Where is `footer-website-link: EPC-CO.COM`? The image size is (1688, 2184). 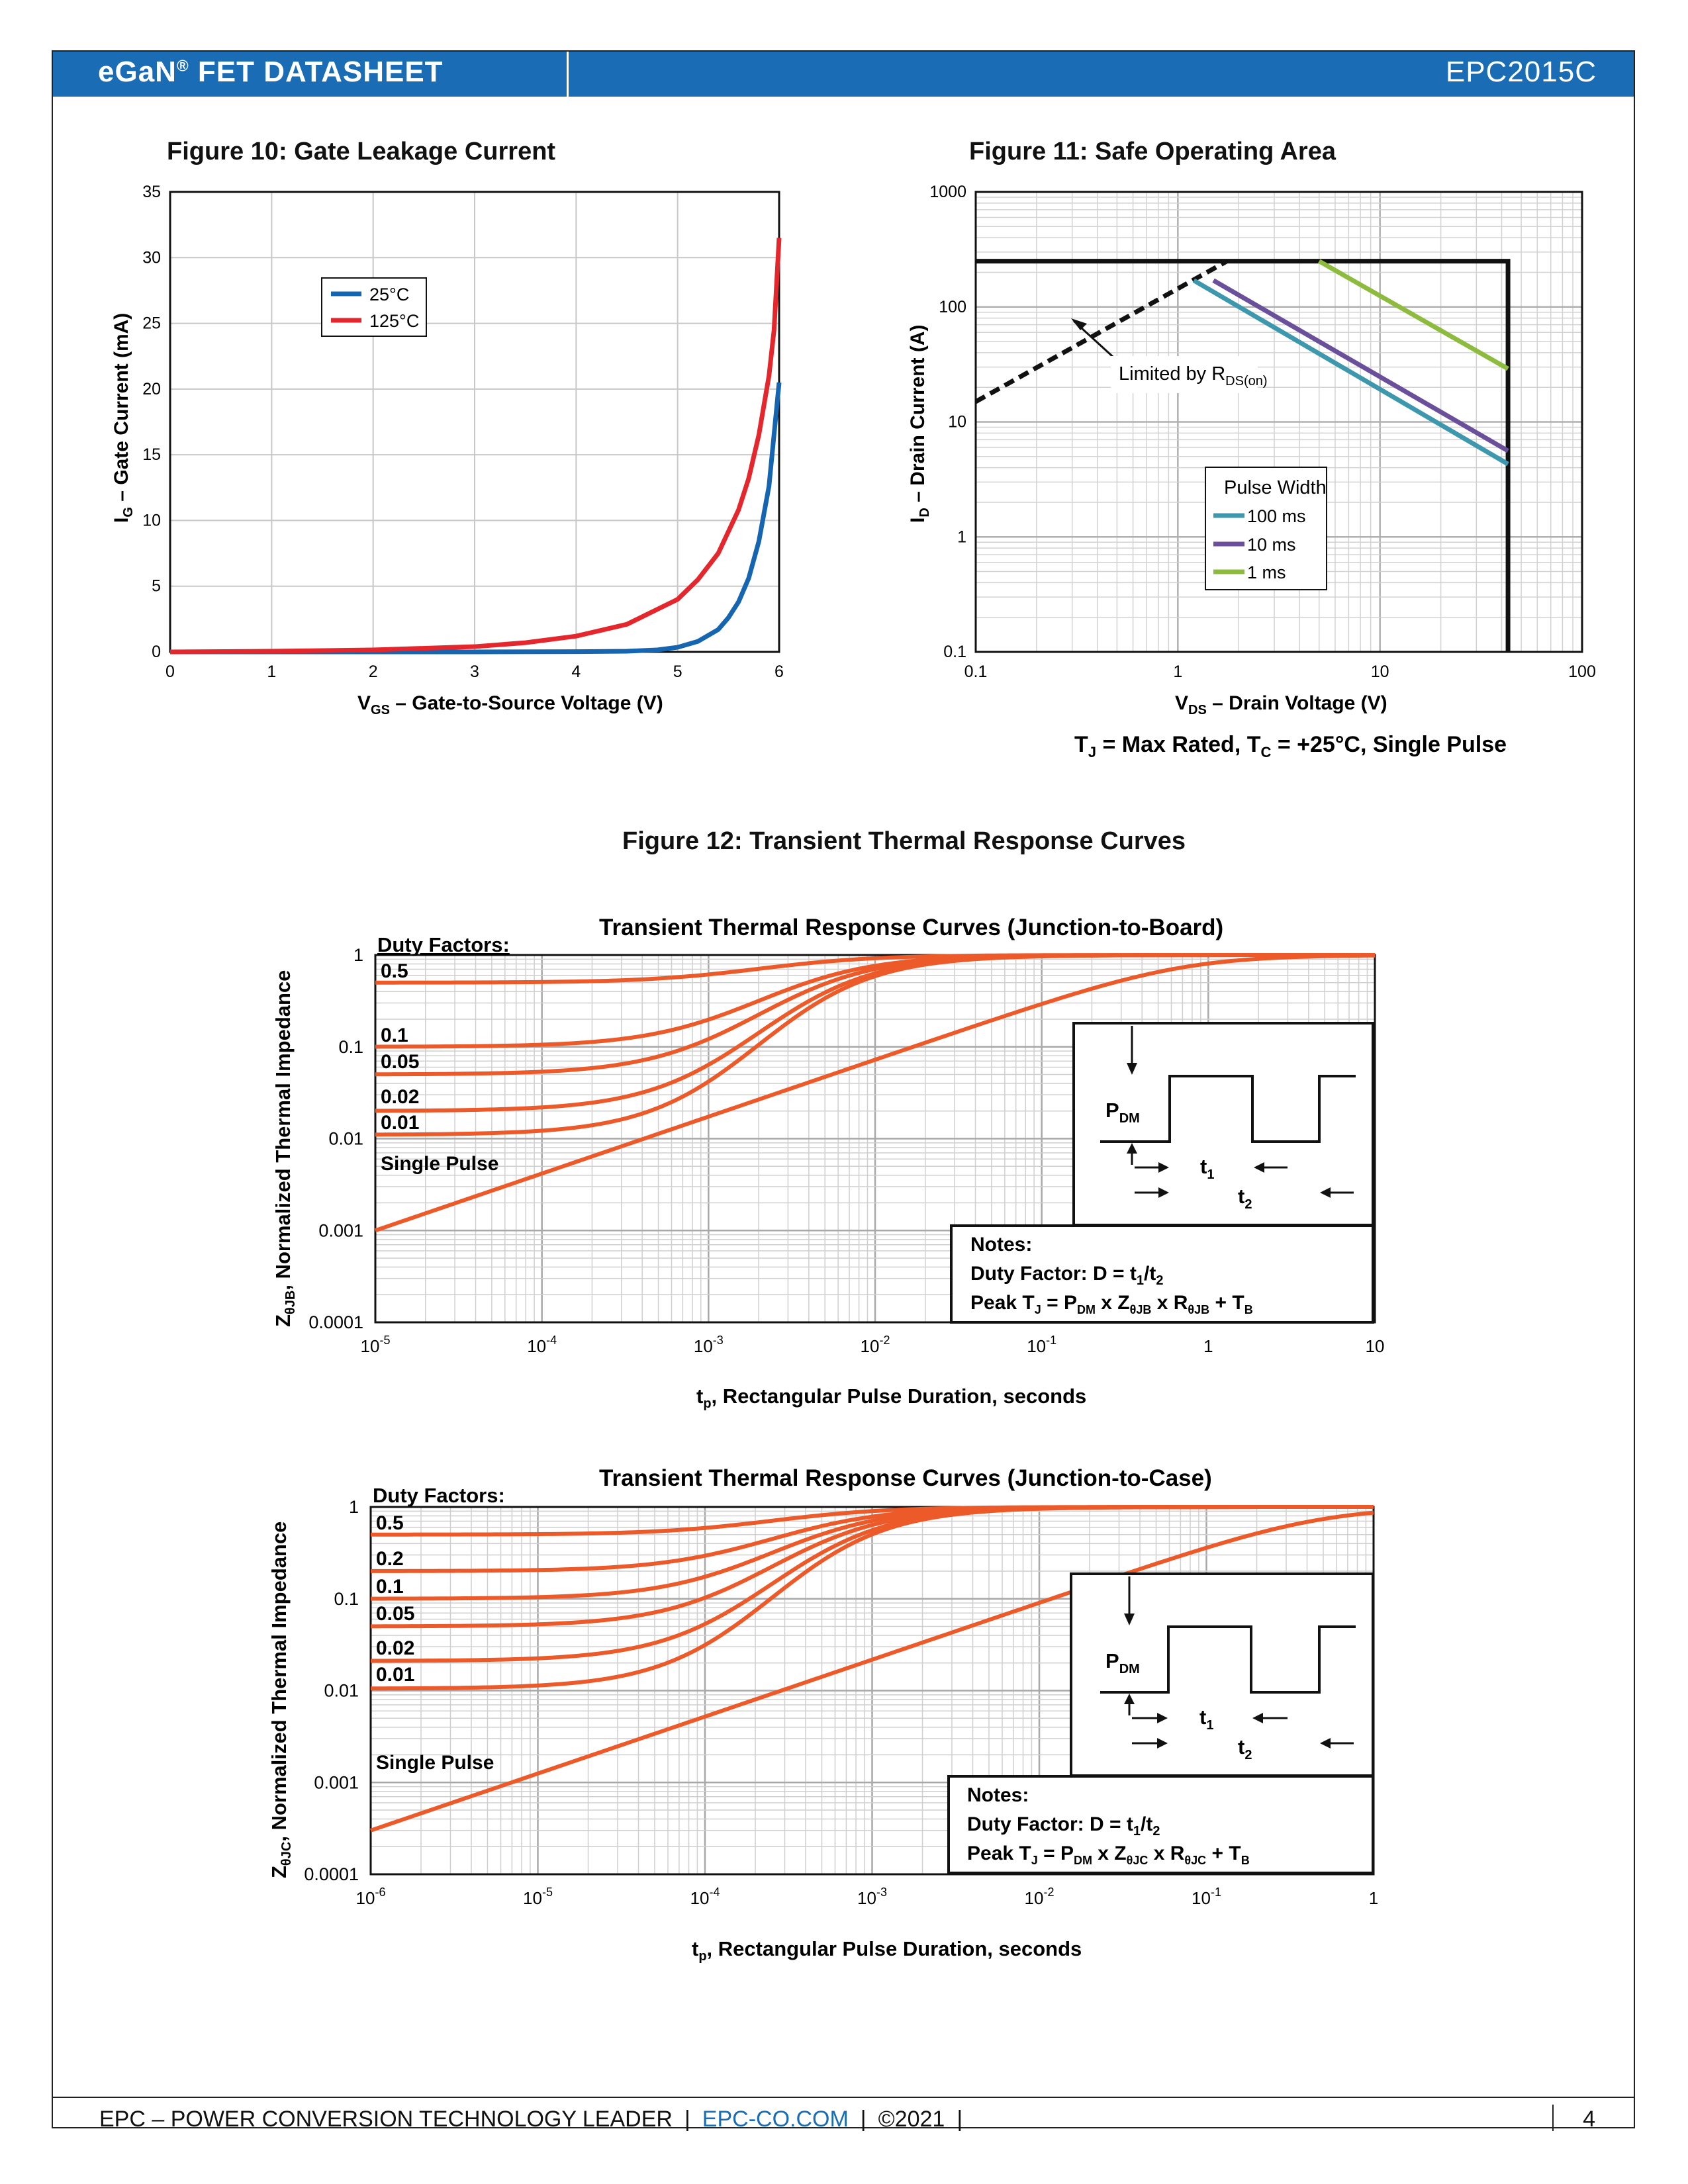
footer-website-link: EPC-CO.COM is located at coordinates (775, 2119).